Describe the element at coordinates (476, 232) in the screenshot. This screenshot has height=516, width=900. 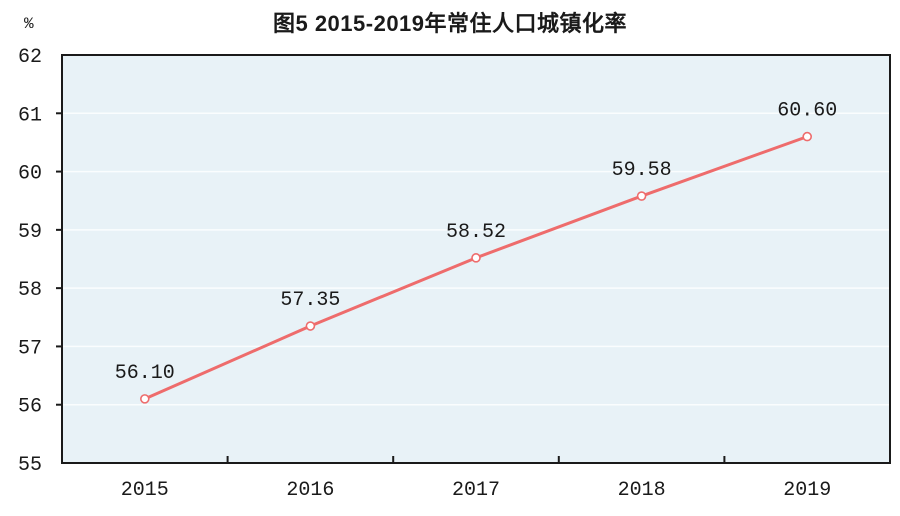
I see `data-point-label: 58.52` at that location.